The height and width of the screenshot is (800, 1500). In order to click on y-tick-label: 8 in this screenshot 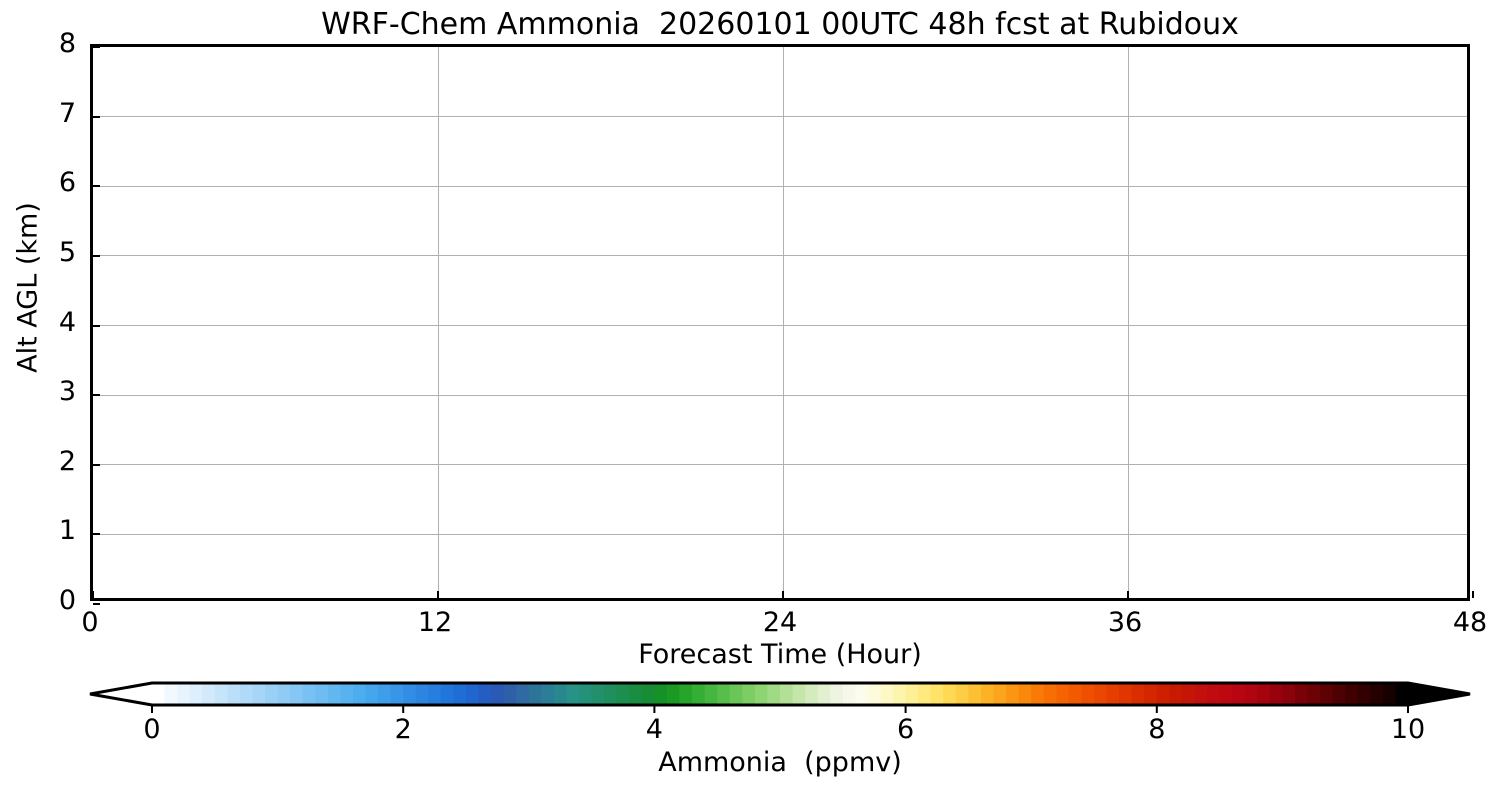, I will do `click(67, 43)`.